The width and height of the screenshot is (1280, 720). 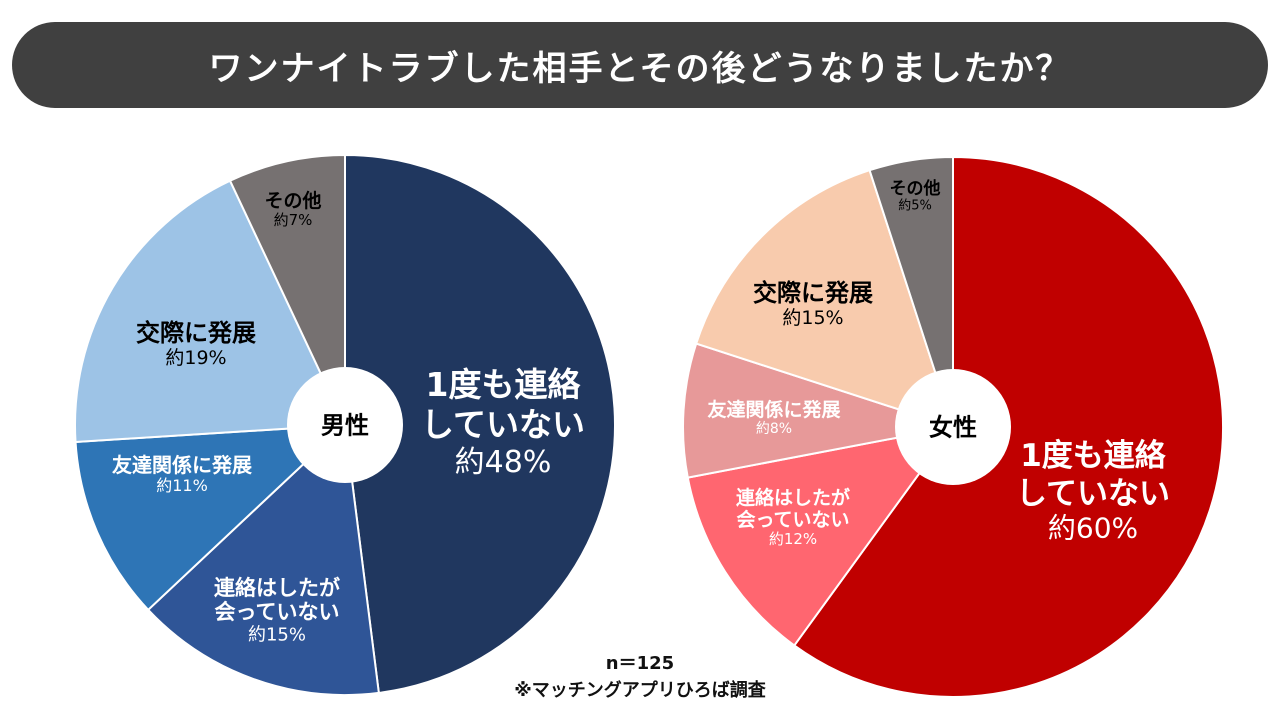 I want to click on slice-percent-label: 約12%, so click(x=793, y=539).